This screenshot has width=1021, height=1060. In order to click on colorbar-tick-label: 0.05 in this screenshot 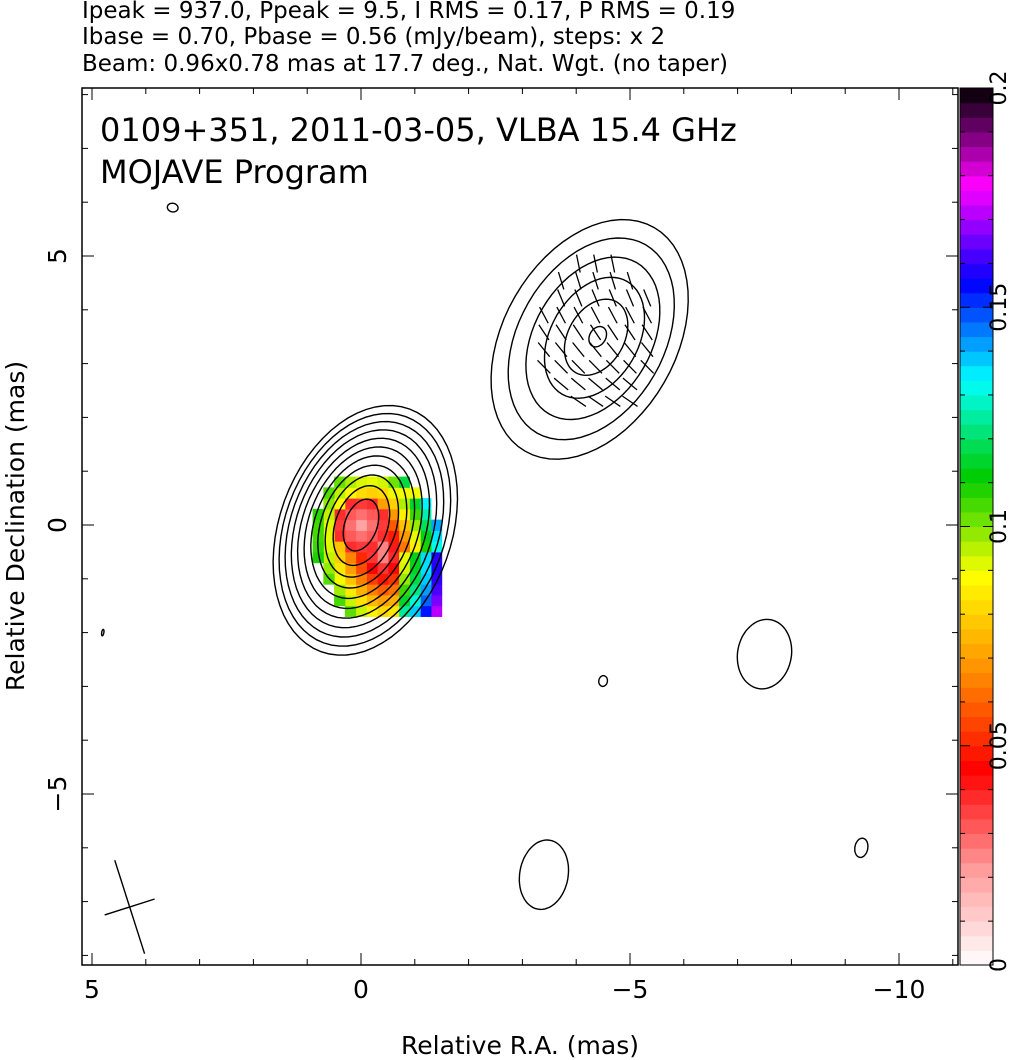, I will do `click(999, 745)`.